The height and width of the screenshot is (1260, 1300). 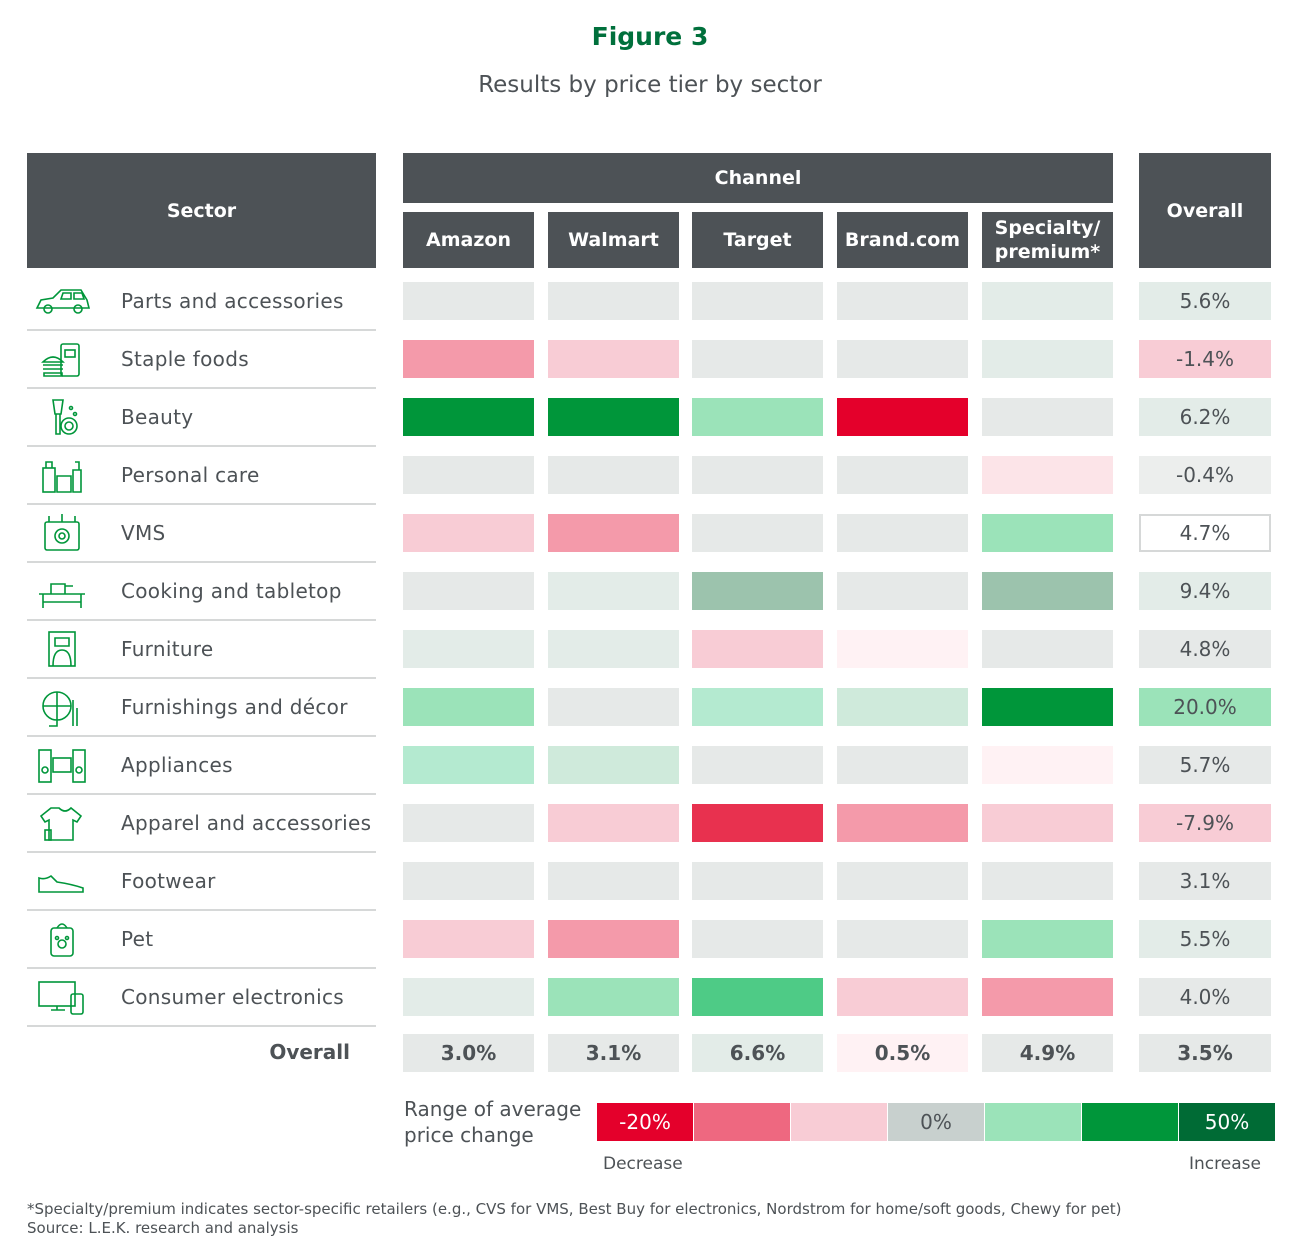 What do you see at coordinates (61, 883) in the screenshot?
I see `shoe-icon` at bounding box center [61, 883].